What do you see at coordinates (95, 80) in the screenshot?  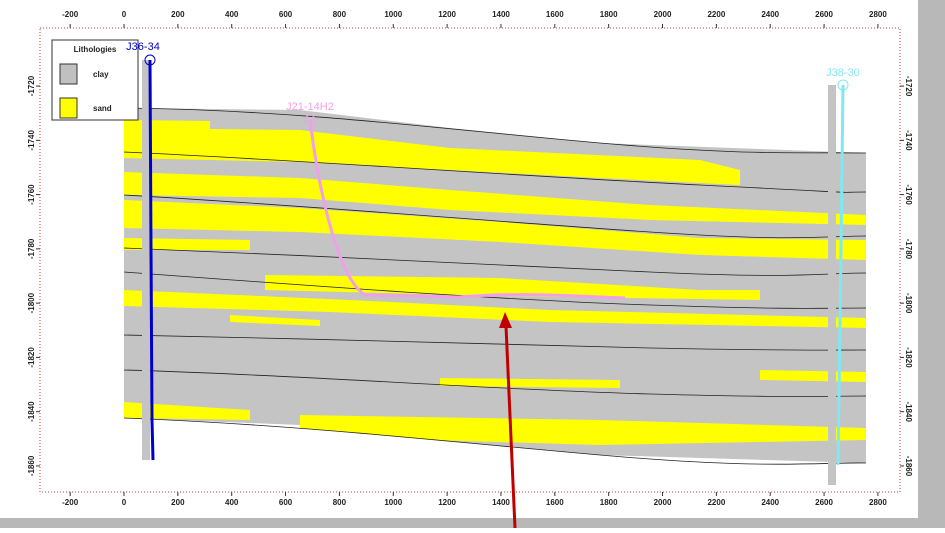 I see `legend: Lithologies clay sand` at bounding box center [95, 80].